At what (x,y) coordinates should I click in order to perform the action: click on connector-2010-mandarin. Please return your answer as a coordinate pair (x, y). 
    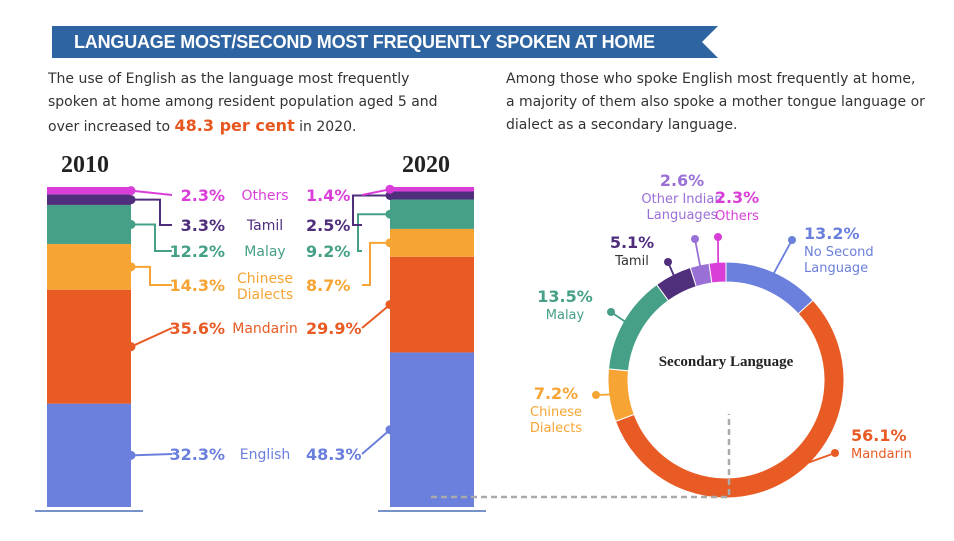
    Looking at the image, I should click on (151, 337).